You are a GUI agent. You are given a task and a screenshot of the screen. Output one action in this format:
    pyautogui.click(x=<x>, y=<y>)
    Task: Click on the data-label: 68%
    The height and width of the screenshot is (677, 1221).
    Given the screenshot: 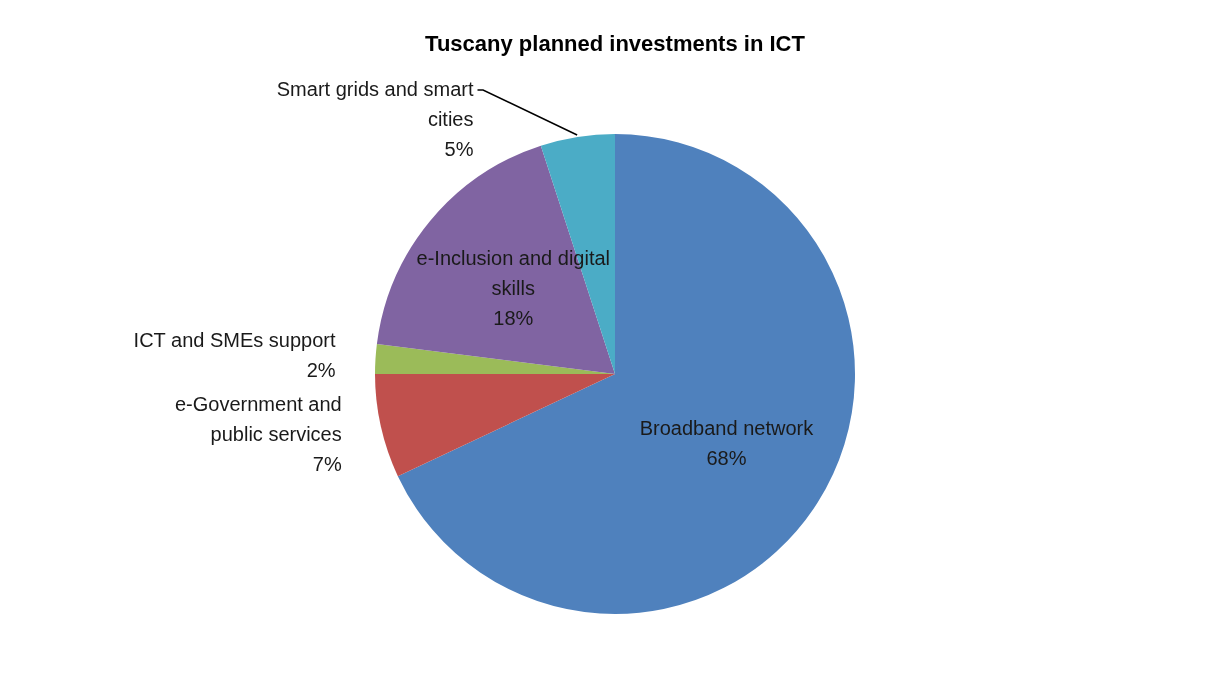 What is the action you would take?
    pyautogui.click(x=726, y=458)
    